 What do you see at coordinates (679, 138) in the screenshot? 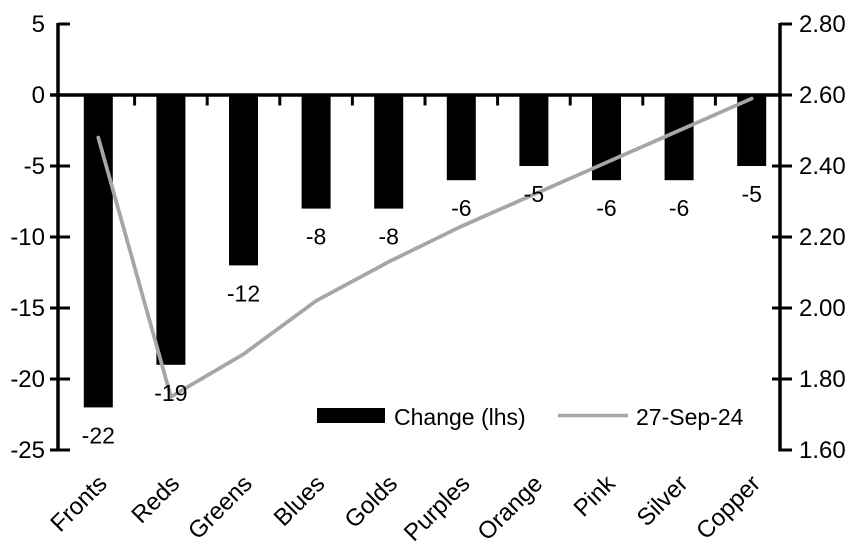
I see `bar-silver` at bounding box center [679, 138].